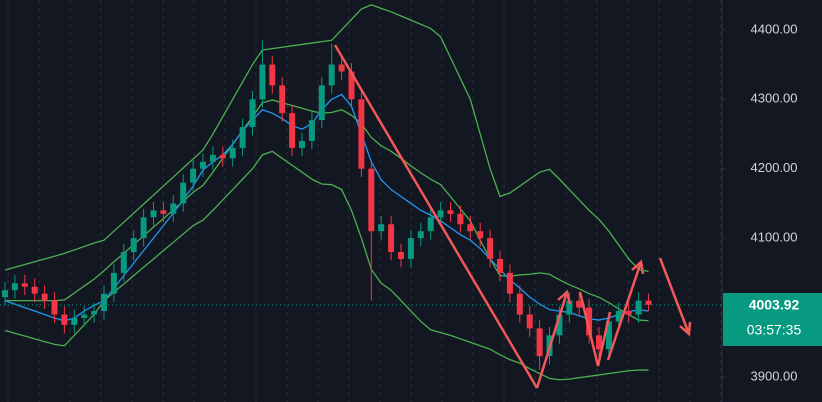 The height and width of the screenshot is (402, 822). What do you see at coordinates (774, 330) in the screenshot?
I see `countdown: 03:57:35` at bounding box center [774, 330].